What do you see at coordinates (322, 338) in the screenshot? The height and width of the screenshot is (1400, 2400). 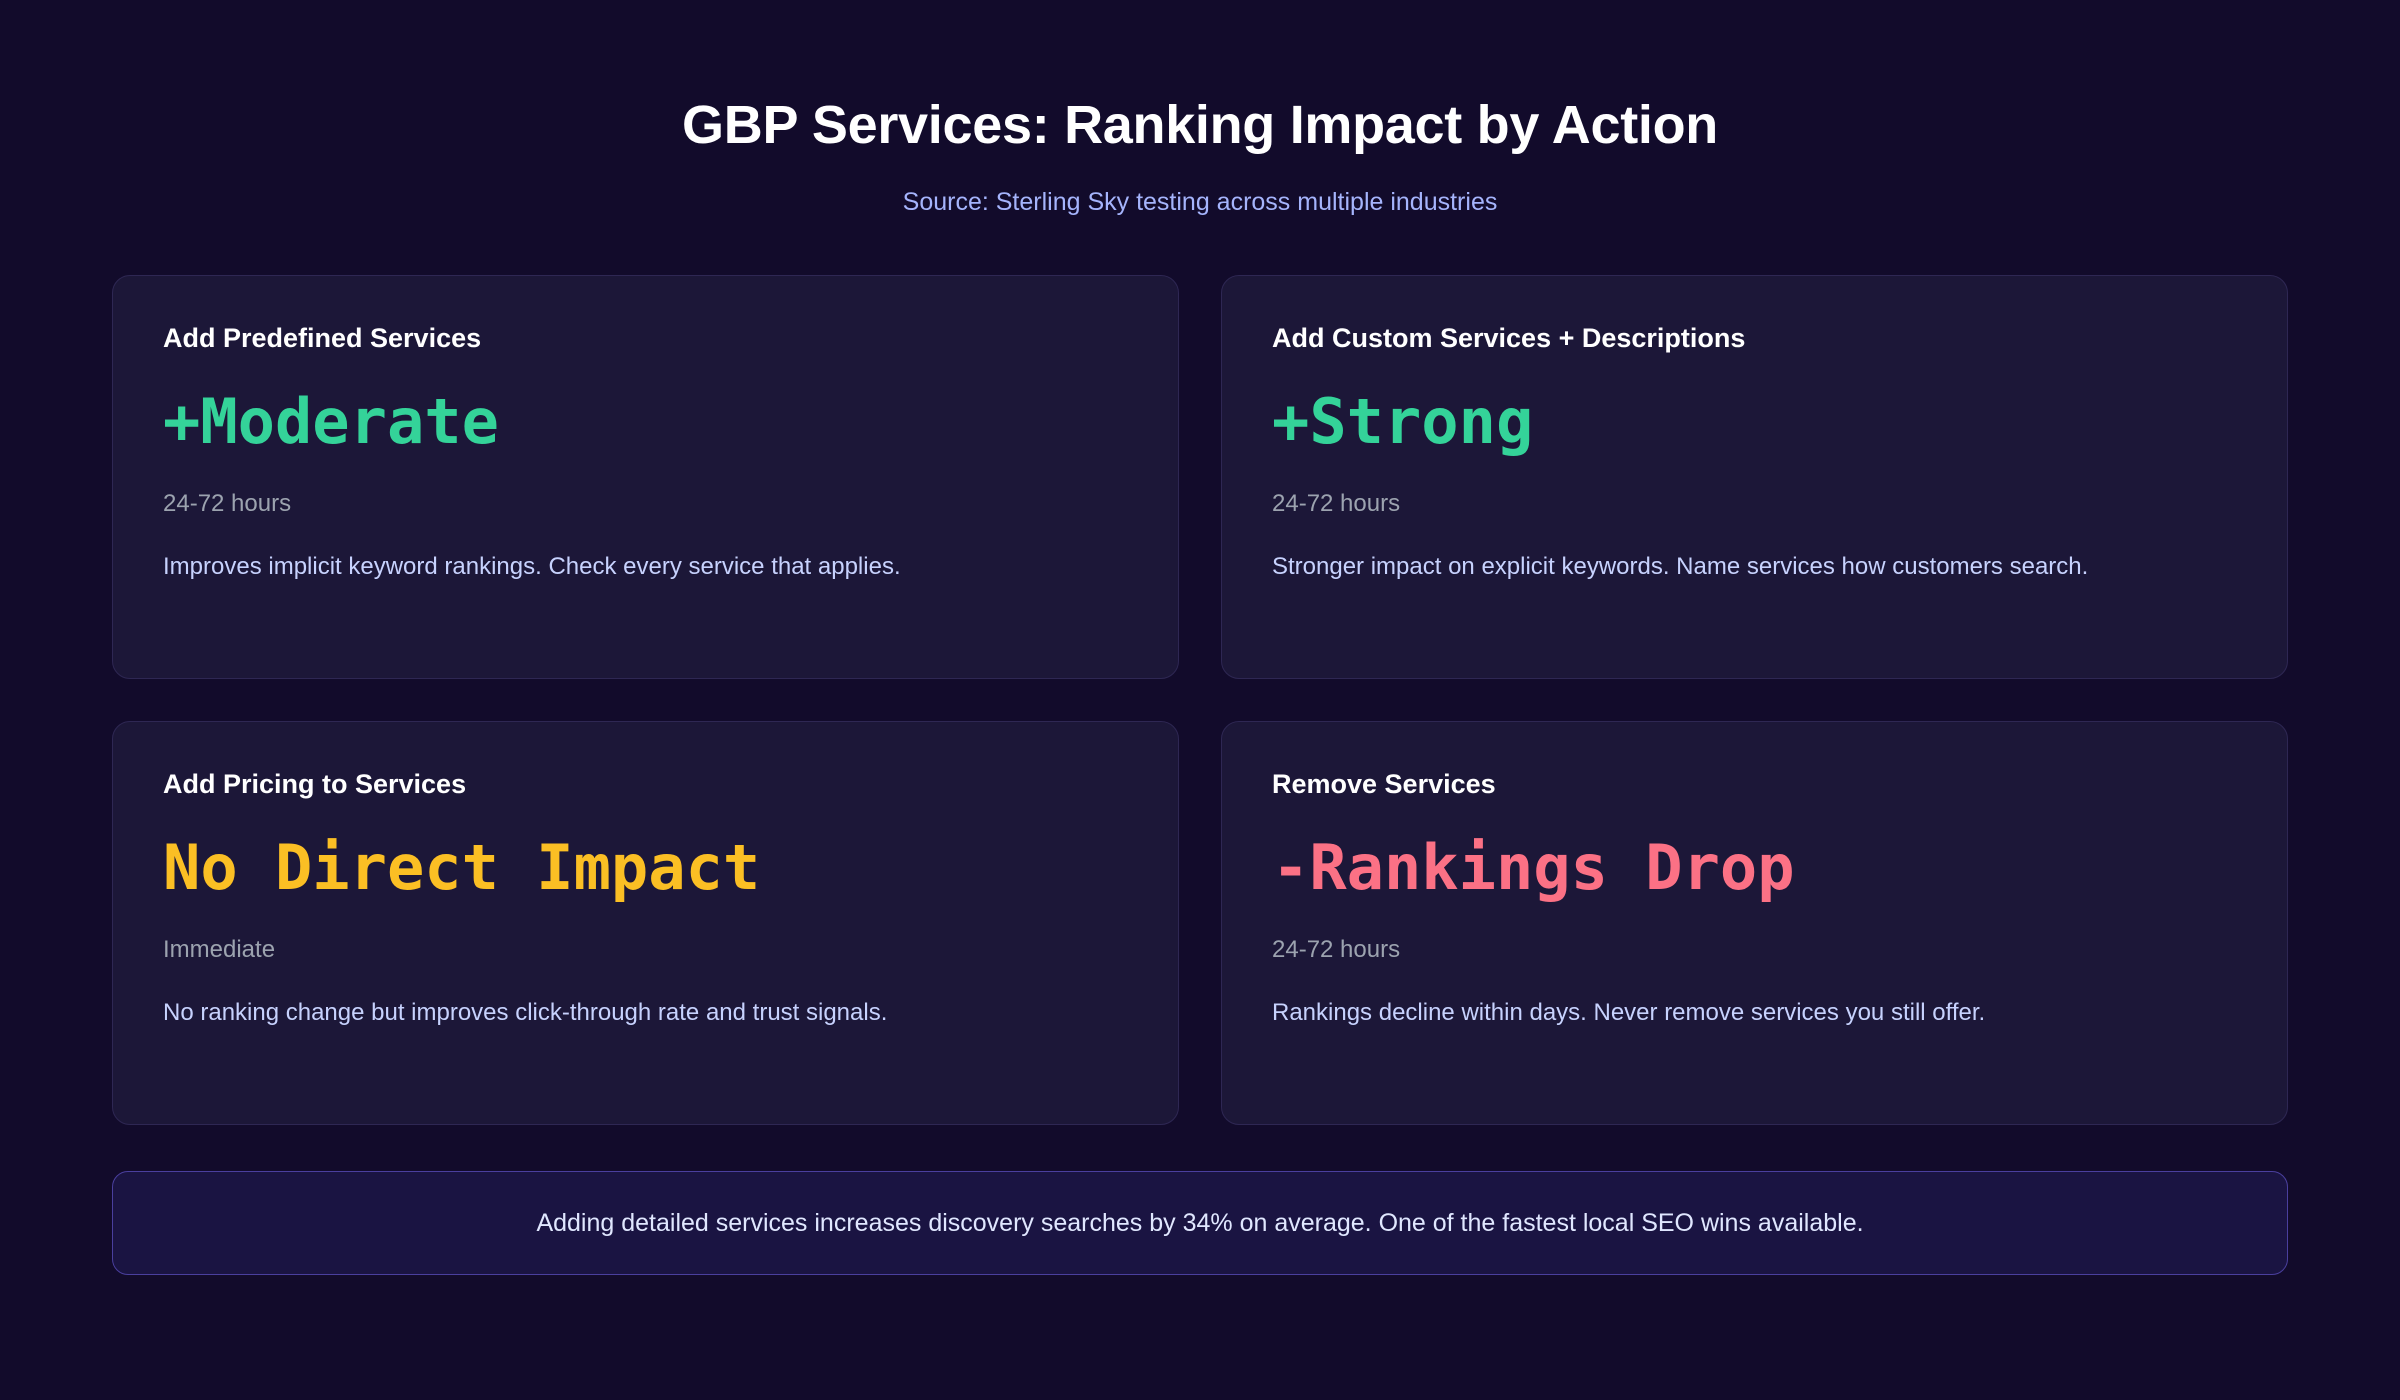 I see `card-title: Add Predefined Services` at bounding box center [322, 338].